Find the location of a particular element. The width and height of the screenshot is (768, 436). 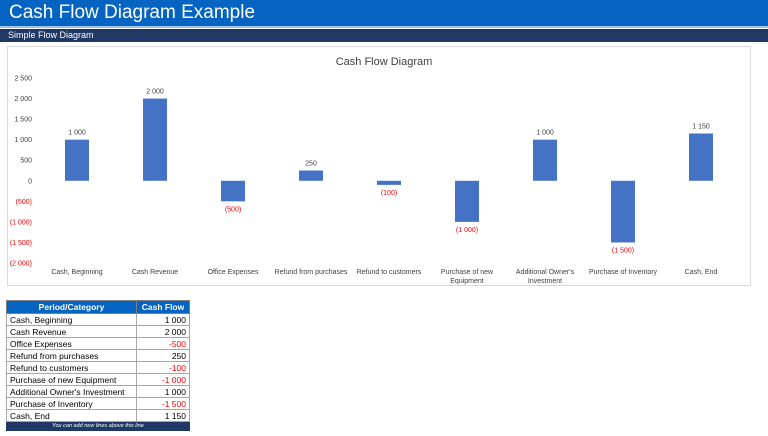

table-row: Cash, Beginning 1 000 is located at coordinates (98, 319).